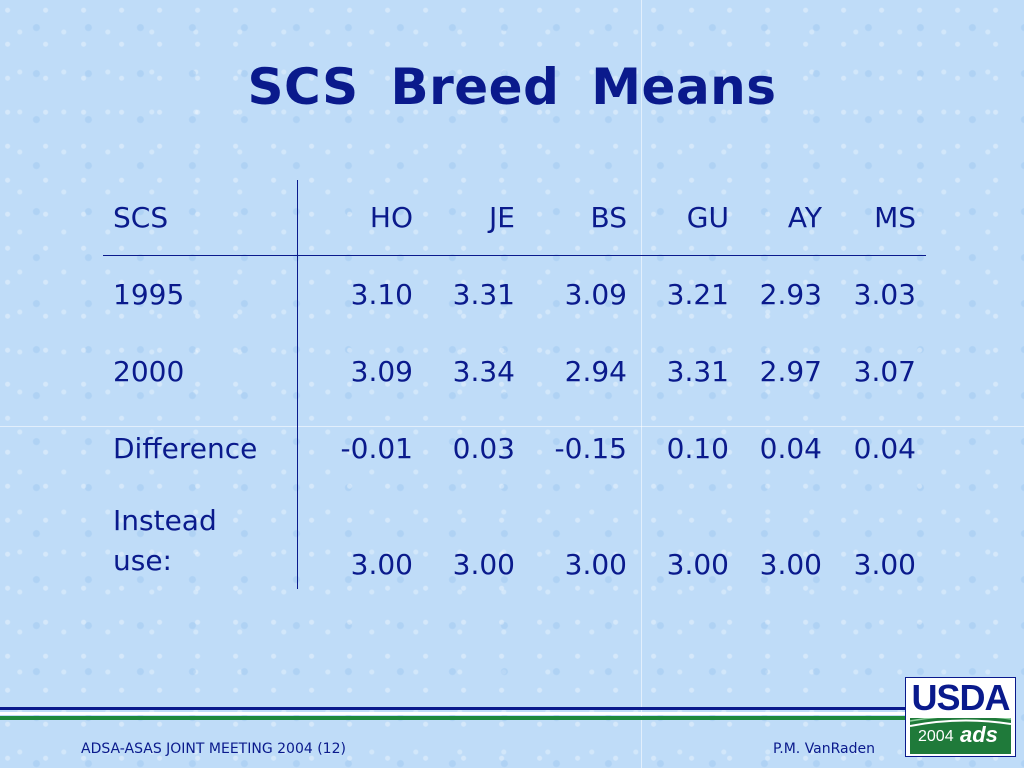 The width and height of the screenshot is (1024, 768). Describe the element at coordinates (697, 448) in the screenshot. I see `table-cell: 0.10` at that location.